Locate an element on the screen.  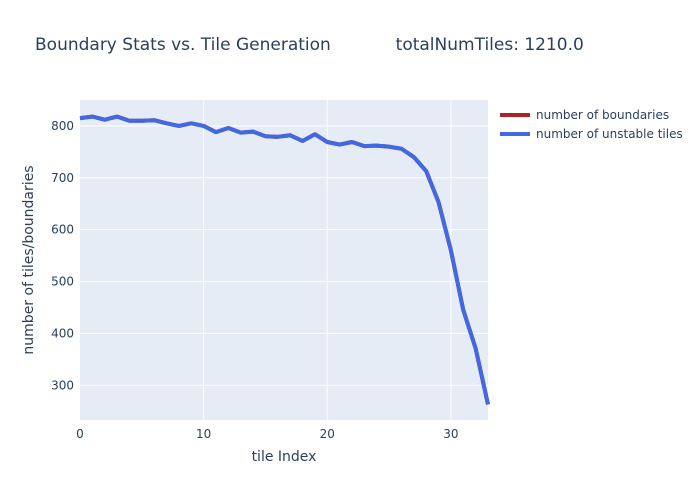
y-tick-label: 600 is located at coordinates (62, 230).